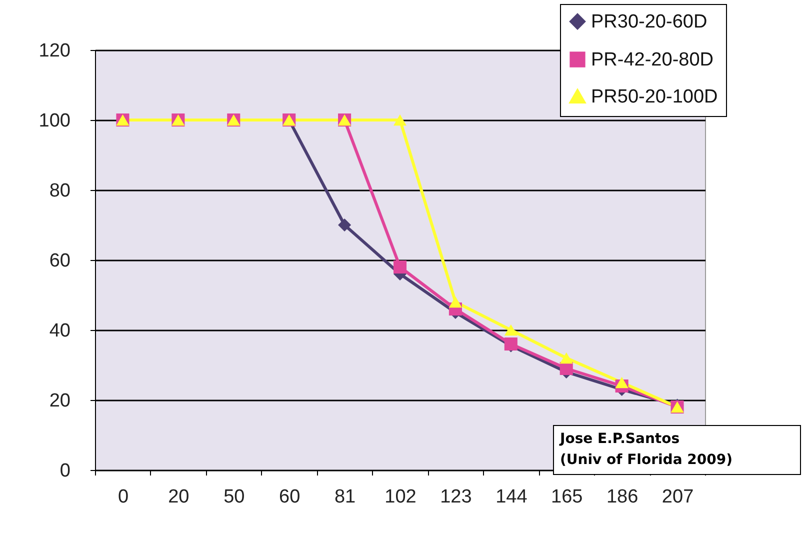  Describe the element at coordinates (59, 331) in the screenshot. I see `y-tick-label: 40` at that location.